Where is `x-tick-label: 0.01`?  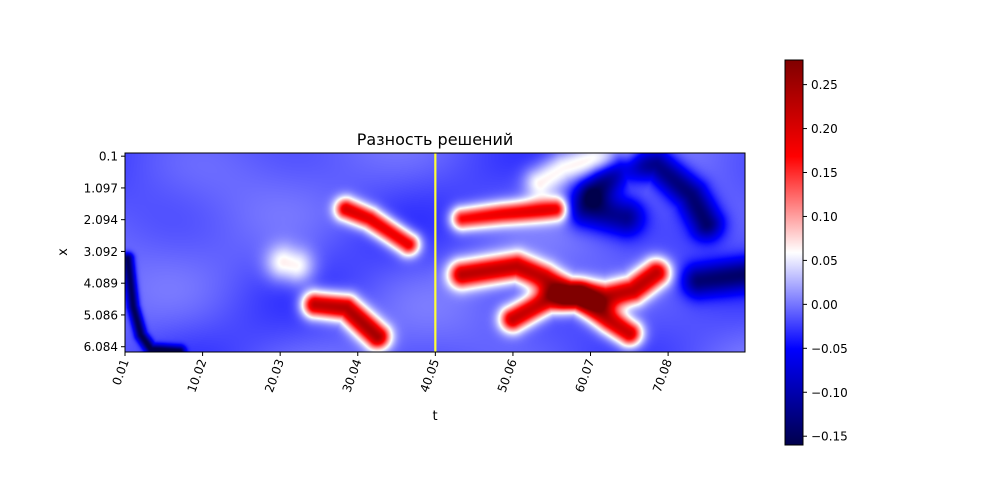 x-tick-label: 0.01 is located at coordinates (121, 372).